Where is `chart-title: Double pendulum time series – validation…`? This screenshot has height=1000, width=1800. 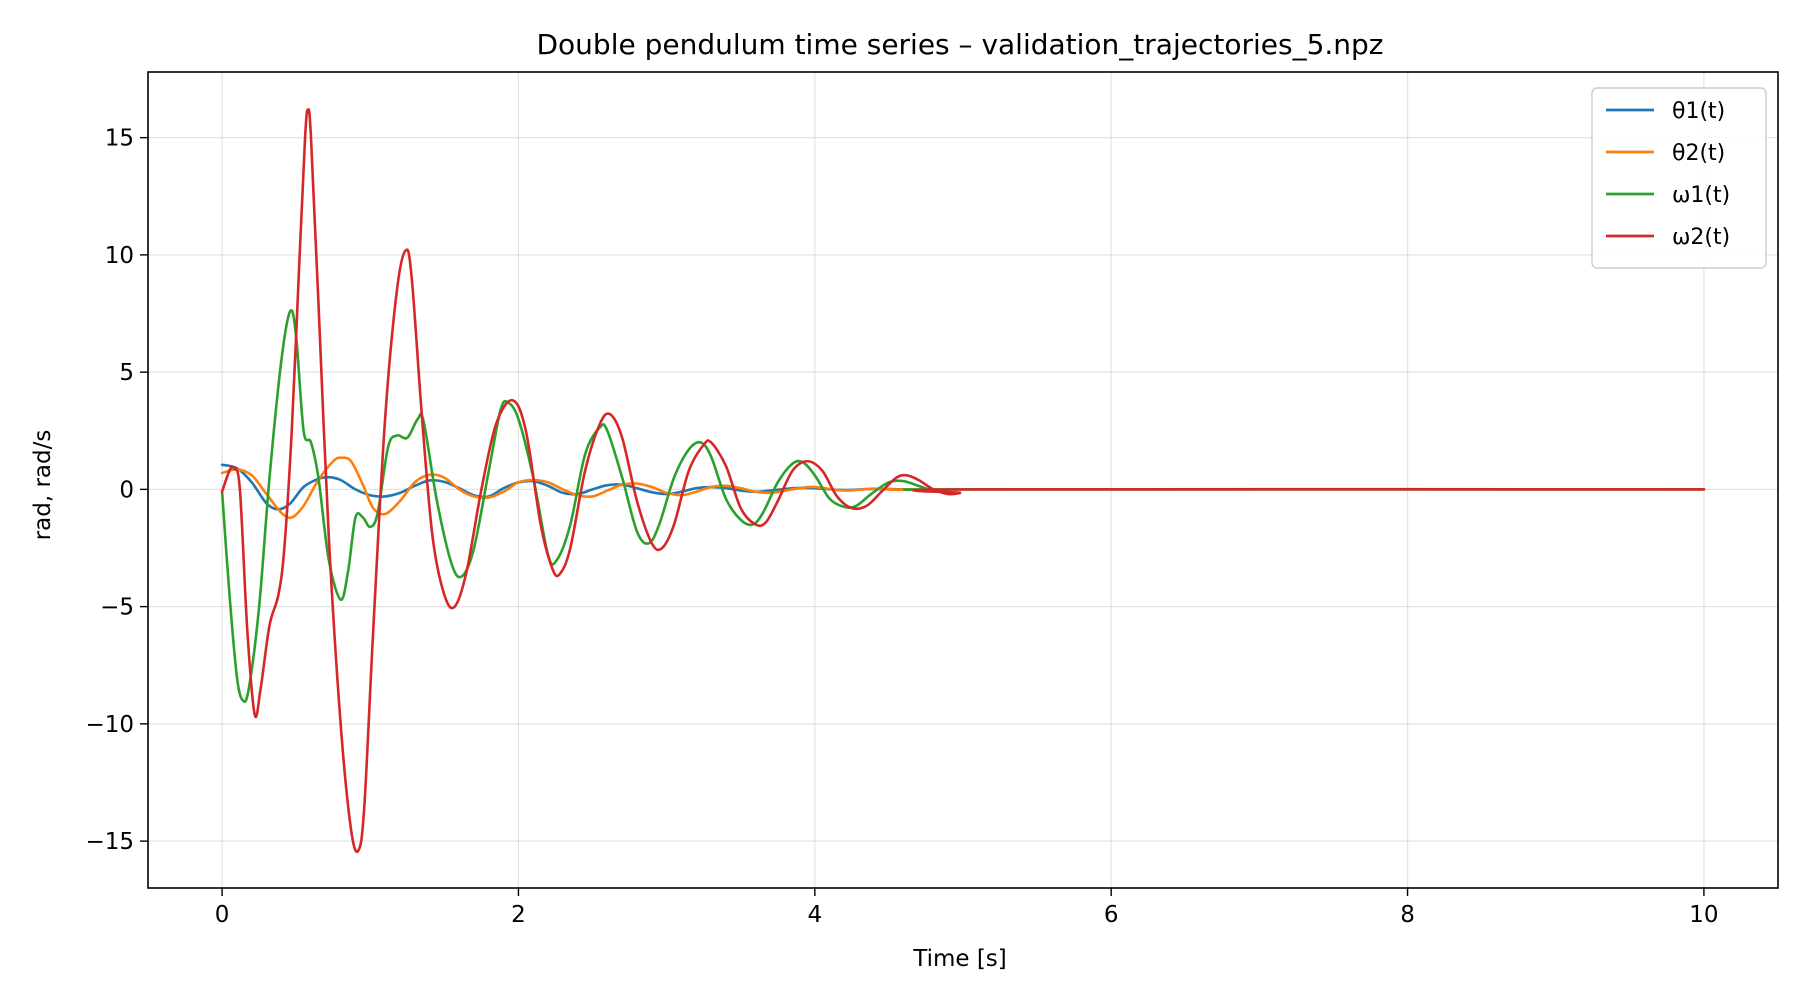 chart-title: Double pendulum time series – validation… is located at coordinates (959, 44).